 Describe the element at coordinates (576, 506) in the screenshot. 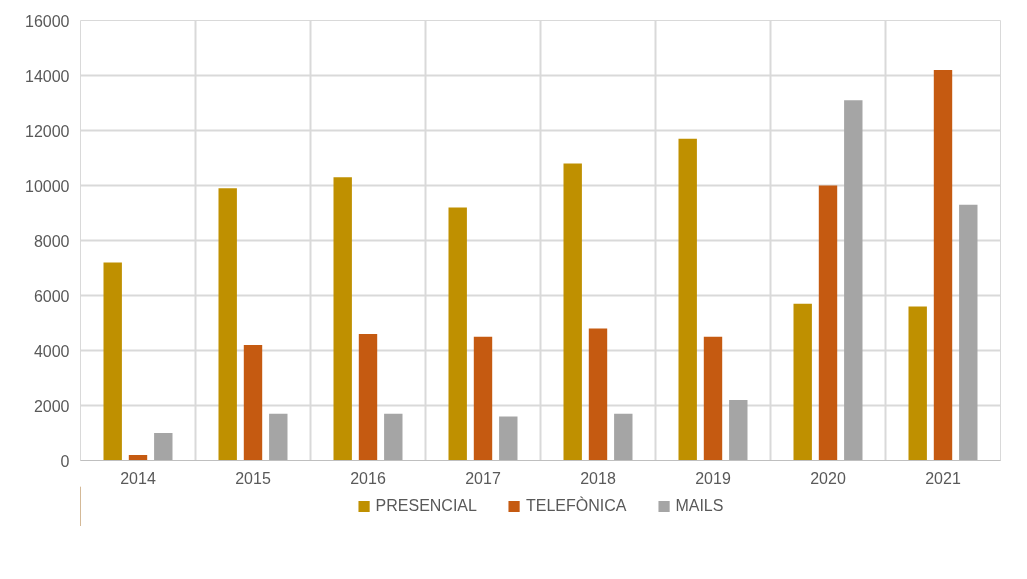

I see `legend-label: TELEFÒNICA` at that location.